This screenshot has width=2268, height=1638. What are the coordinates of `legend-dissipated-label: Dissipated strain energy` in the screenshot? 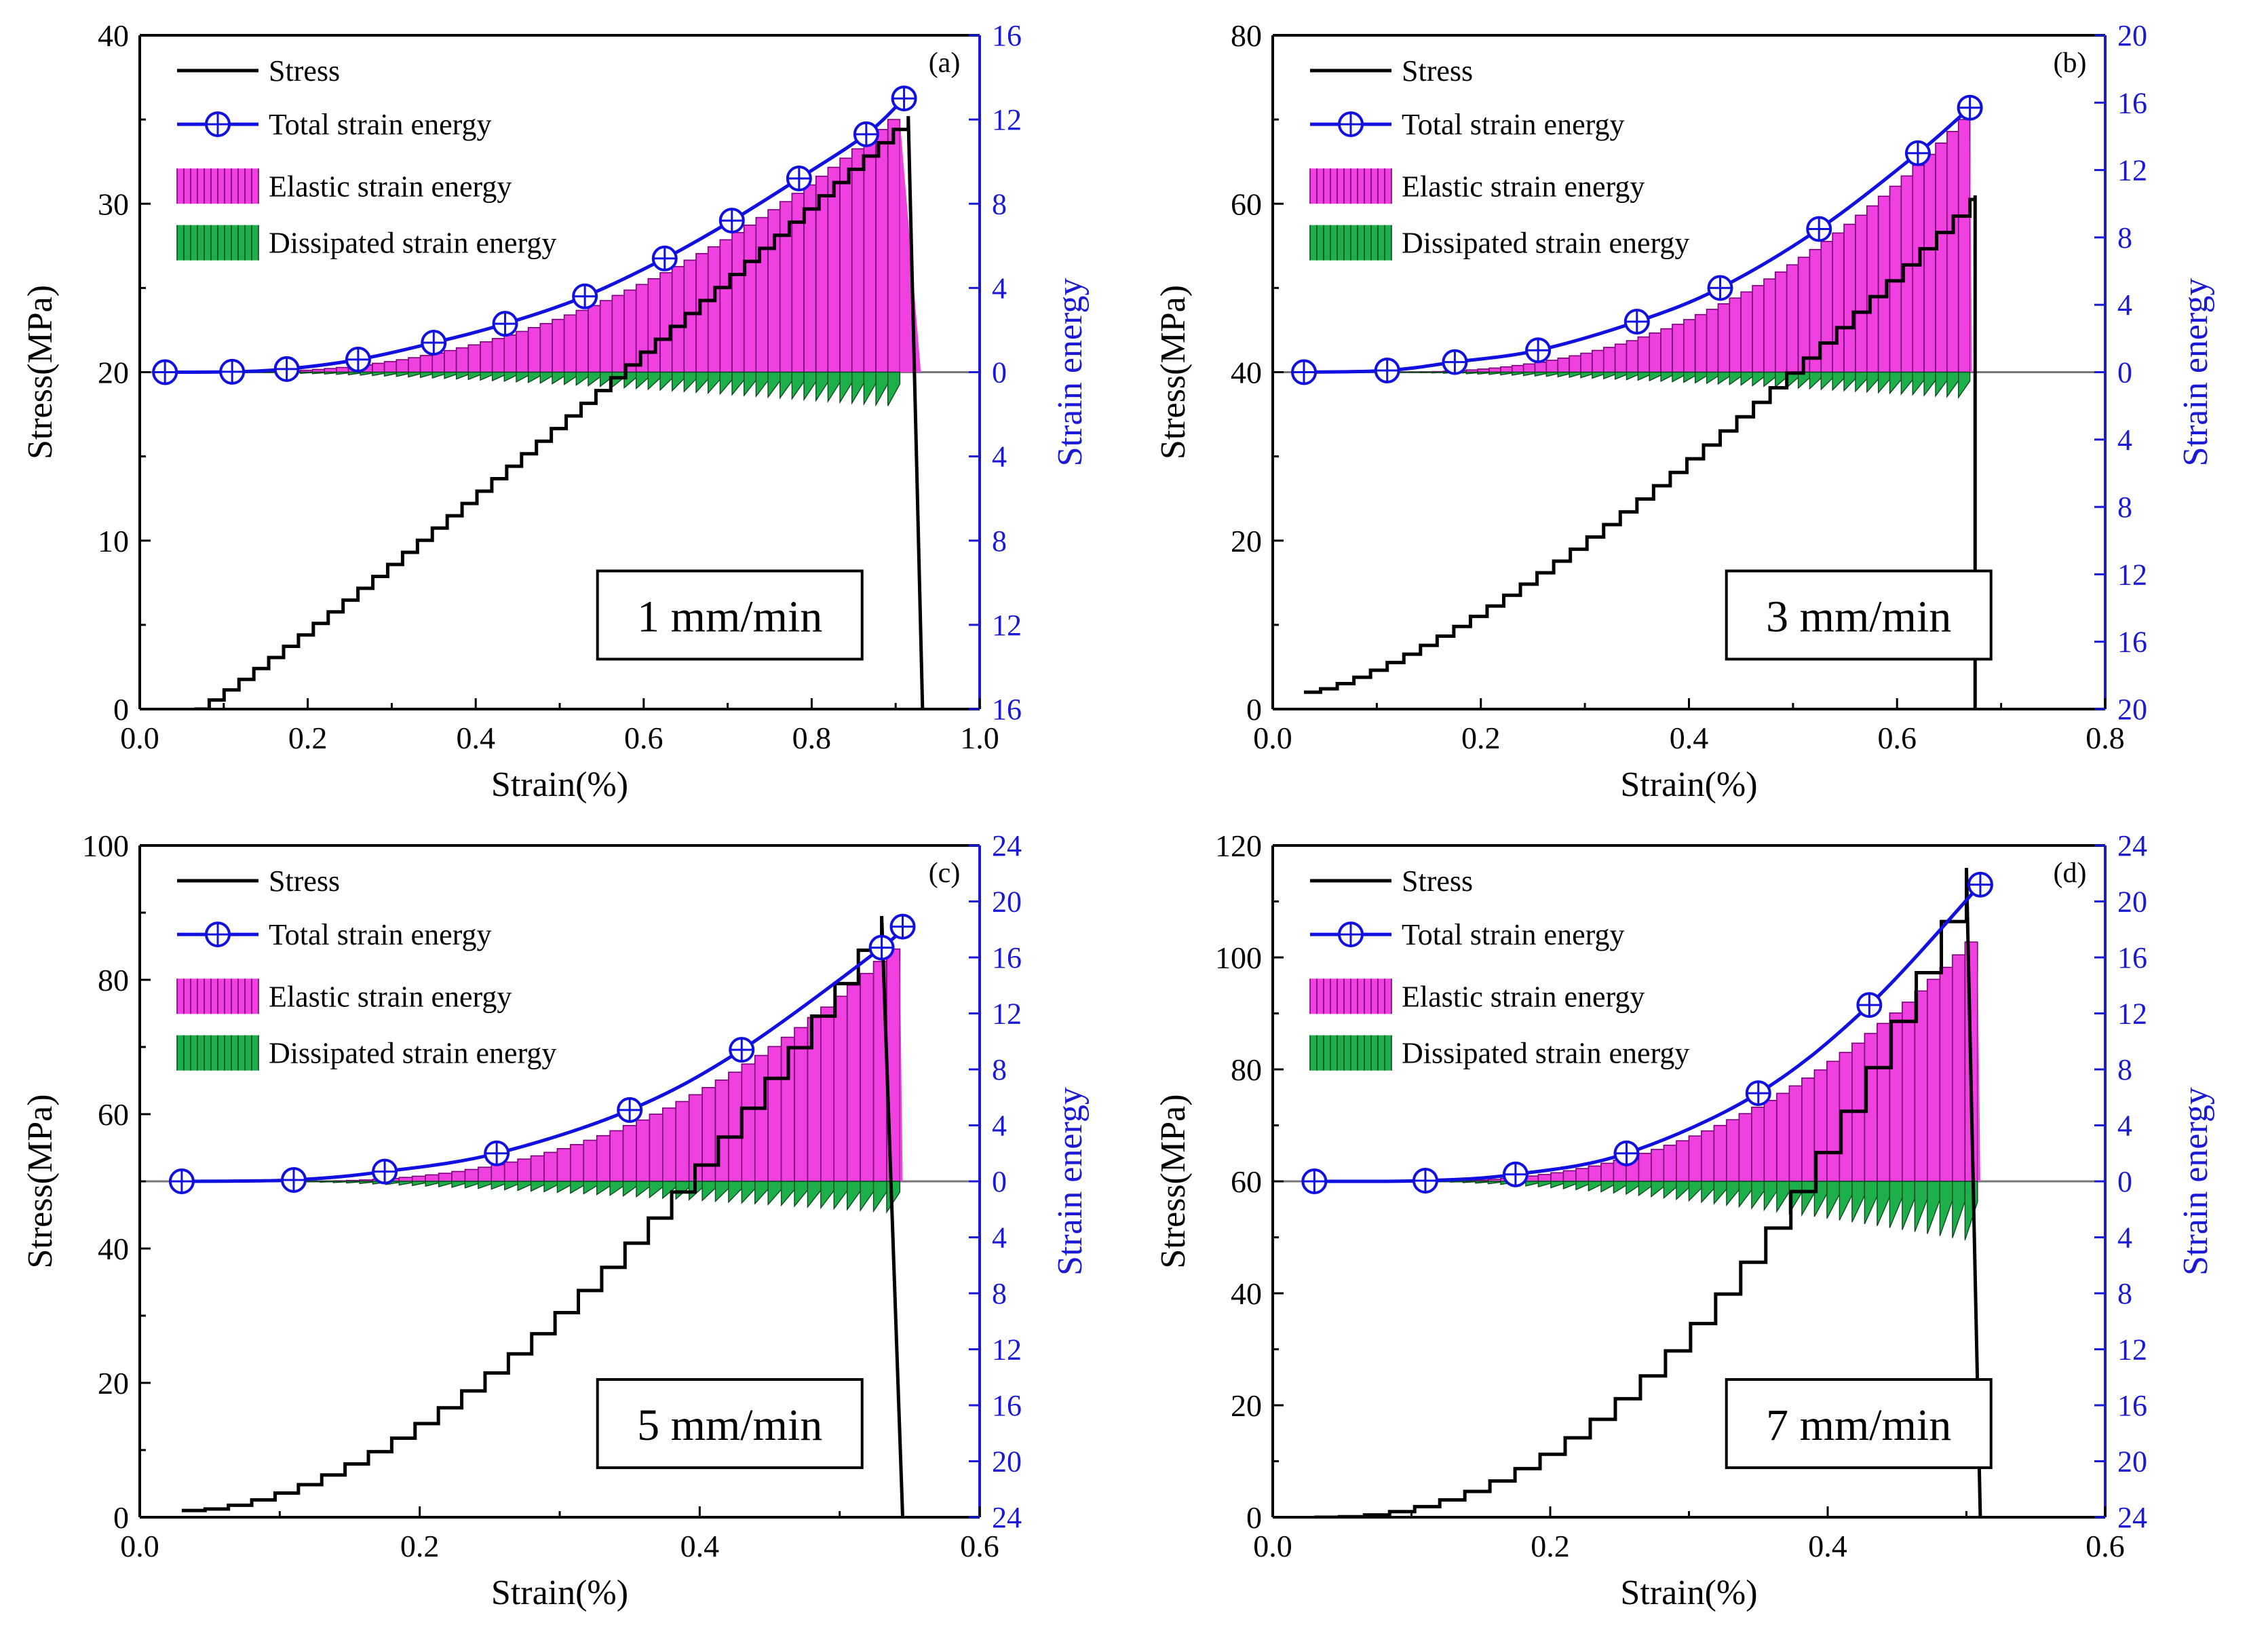 It's located at (1545, 243).